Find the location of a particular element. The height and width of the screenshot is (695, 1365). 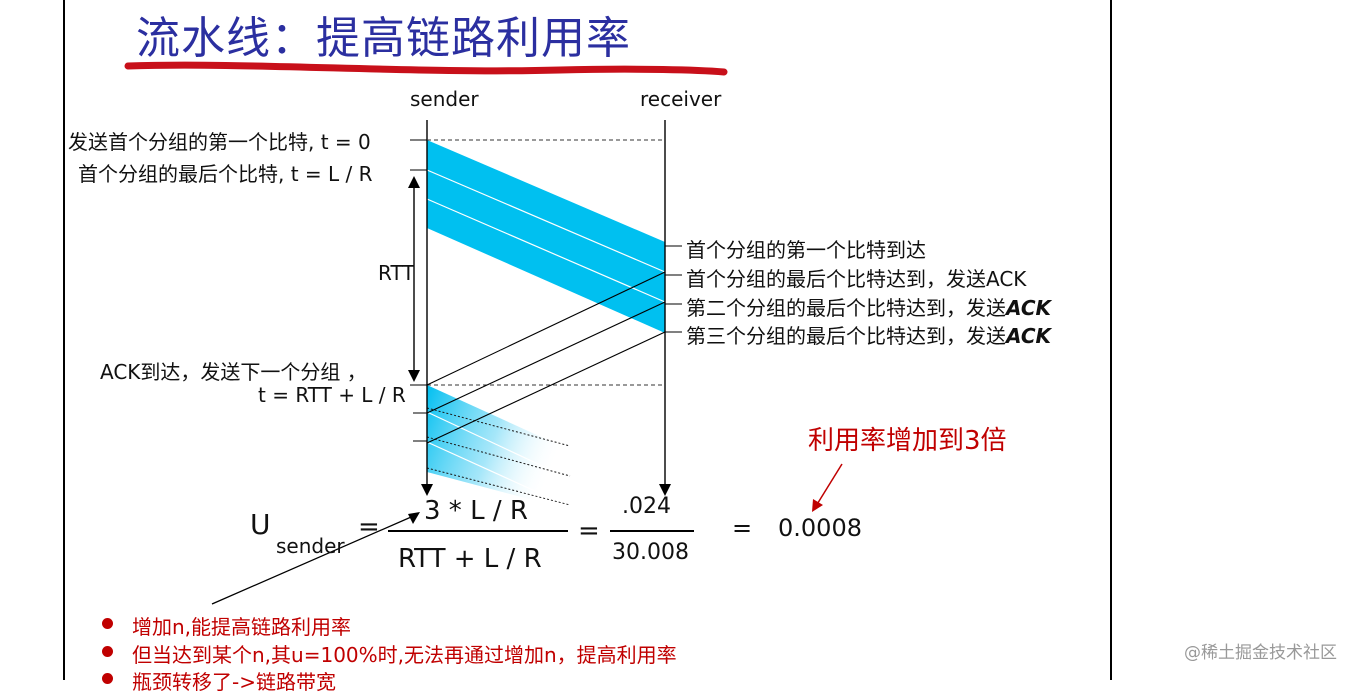

watermark: @稀土掘金技术社区 is located at coordinates (1260, 653).